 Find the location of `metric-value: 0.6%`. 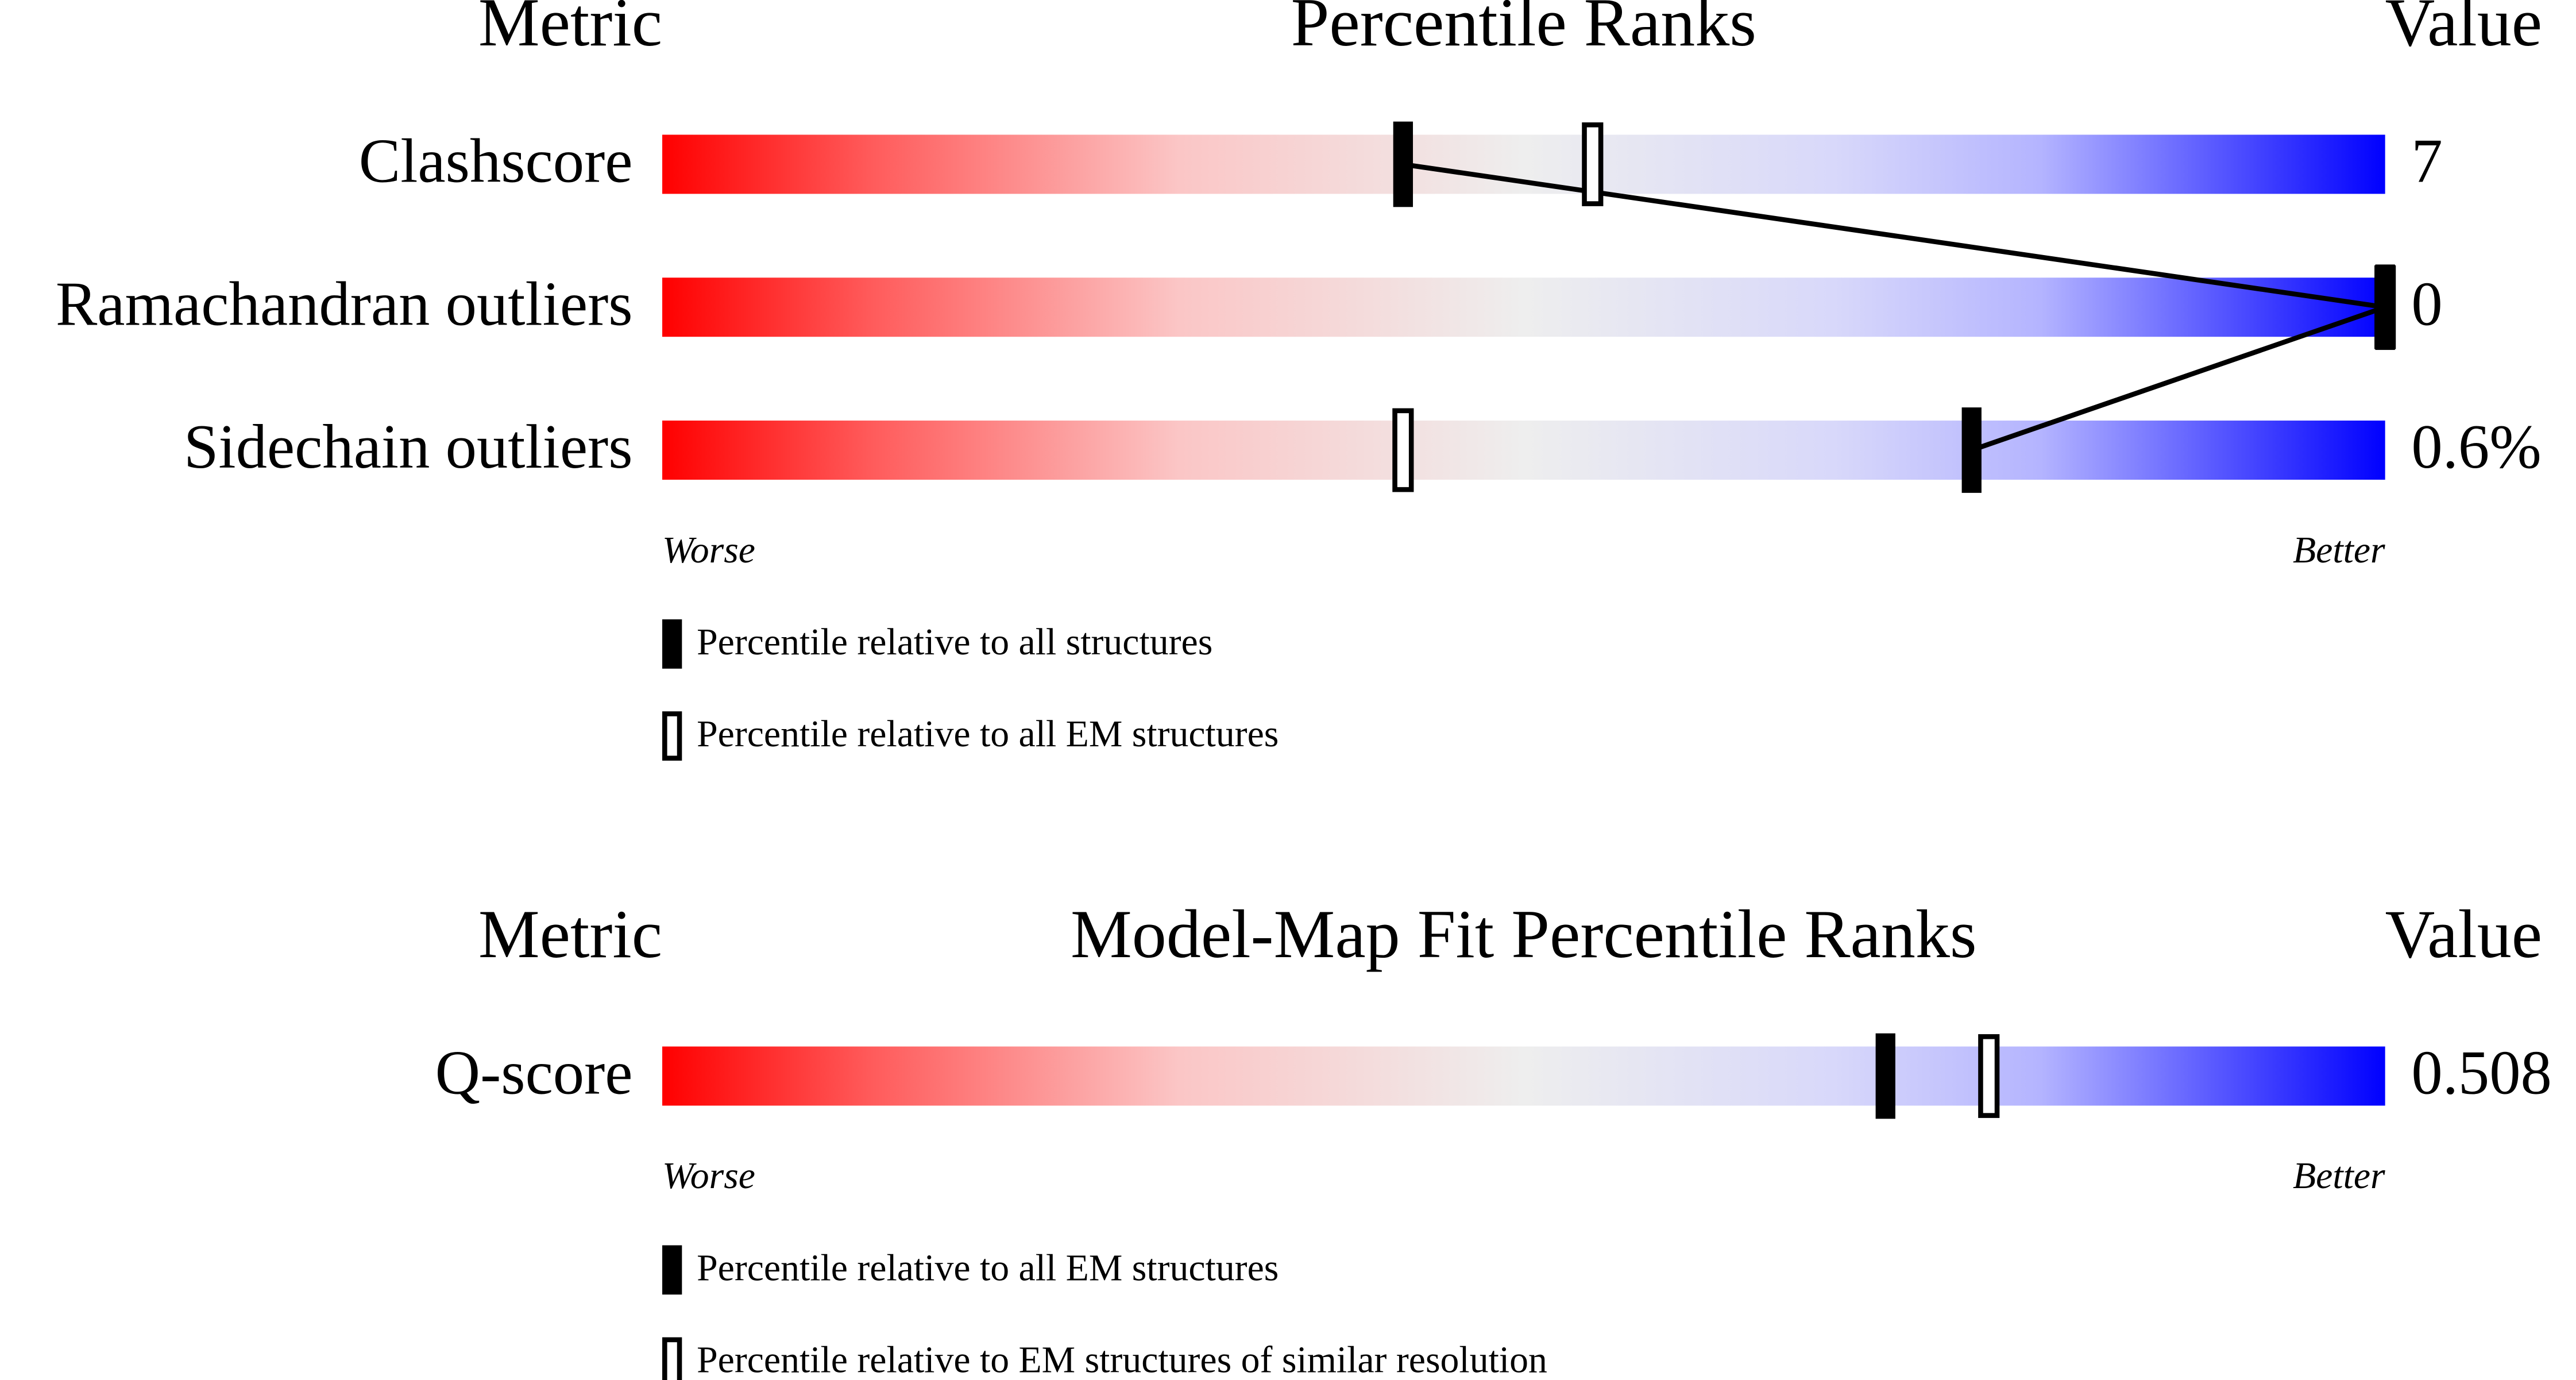

metric-value: 0.6% is located at coordinates (2476, 446).